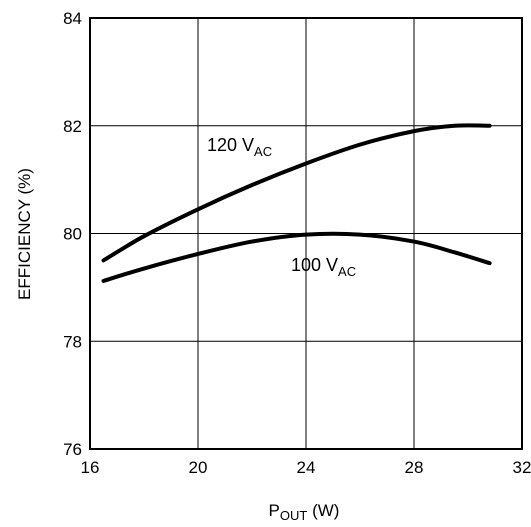 Image resolution: width=531 pixels, height=527 pixels. I want to click on y-tick-label: 80, so click(72, 234).